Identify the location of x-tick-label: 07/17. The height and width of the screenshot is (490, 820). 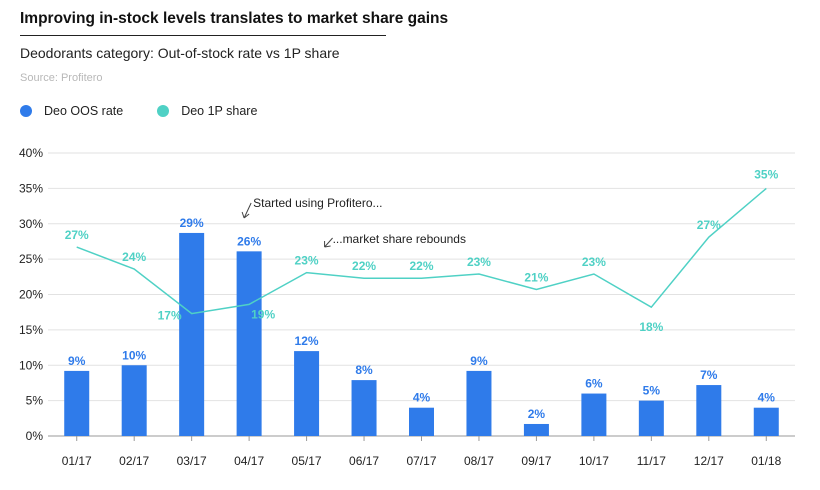
(421, 461).